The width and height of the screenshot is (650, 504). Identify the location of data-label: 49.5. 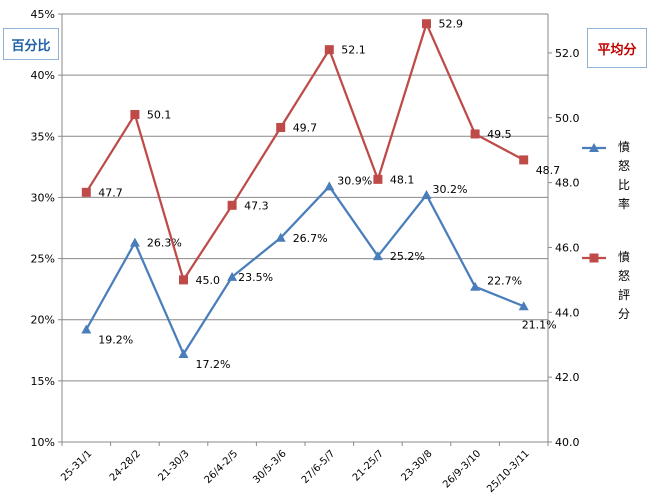
(499, 134).